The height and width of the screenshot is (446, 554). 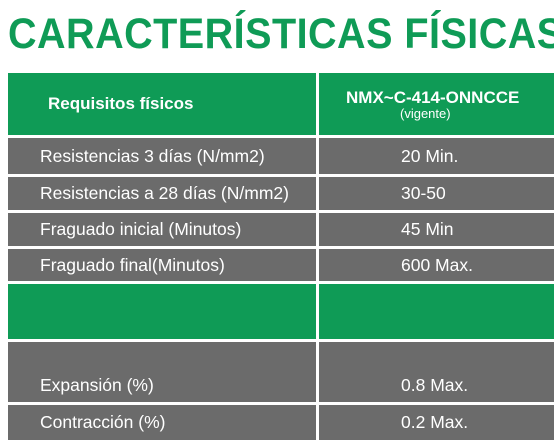 I want to click on header-requirements-label: Requisitos físicos, so click(x=121, y=103).